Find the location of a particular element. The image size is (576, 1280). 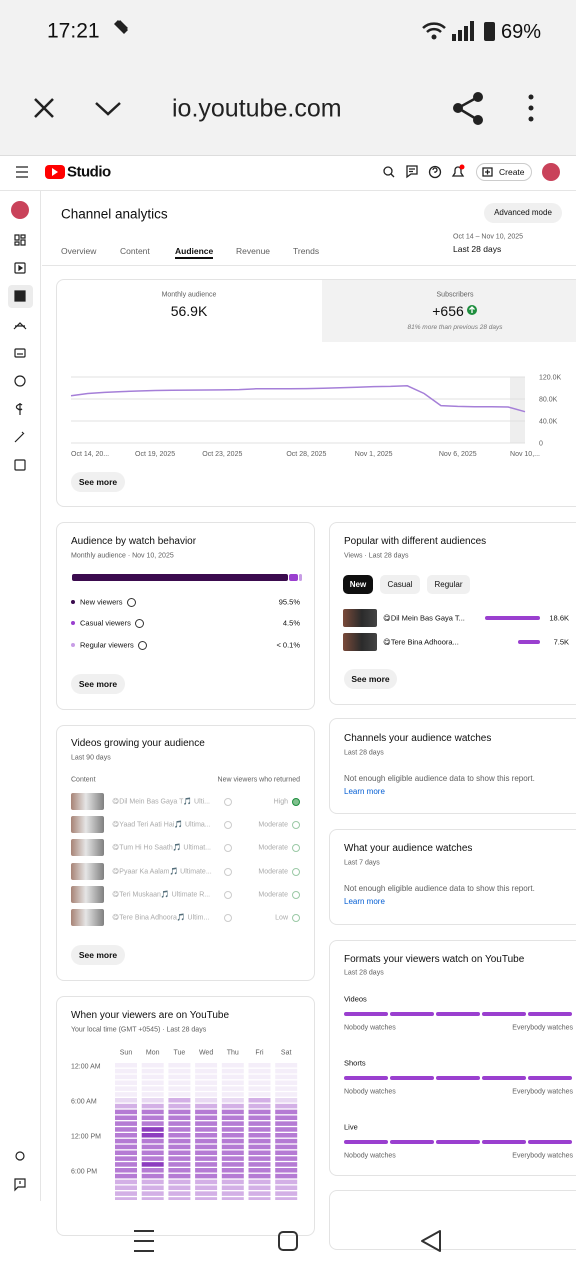

tab: Audience is located at coordinates (194, 250).